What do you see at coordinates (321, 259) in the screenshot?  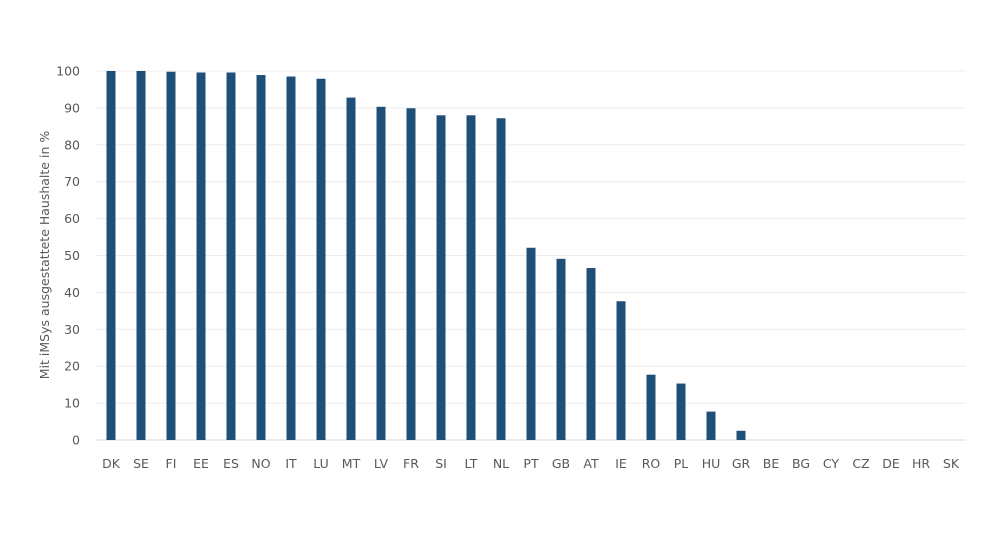 I see `bar-lu` at bounding box center [321, 259].